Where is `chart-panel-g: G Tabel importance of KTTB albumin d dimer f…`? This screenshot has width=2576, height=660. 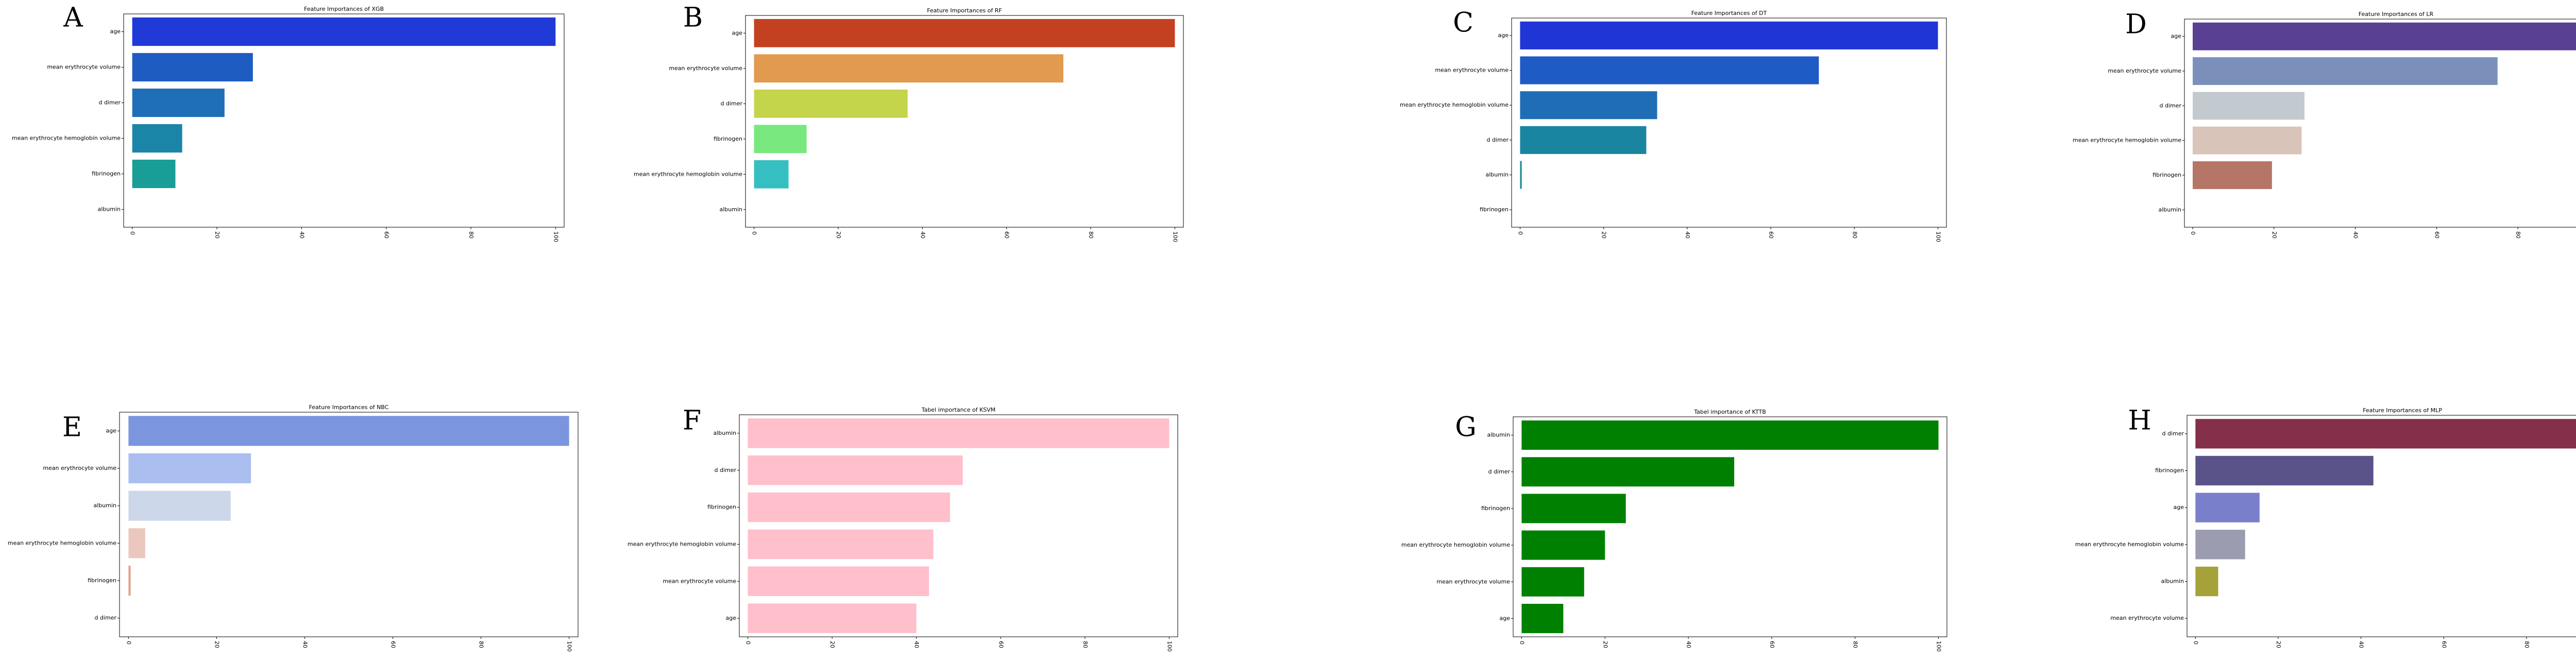
chart-panel-g: G Tabel importance of KTTB albumin d dimer f… is located at coordinates (1674, 530).